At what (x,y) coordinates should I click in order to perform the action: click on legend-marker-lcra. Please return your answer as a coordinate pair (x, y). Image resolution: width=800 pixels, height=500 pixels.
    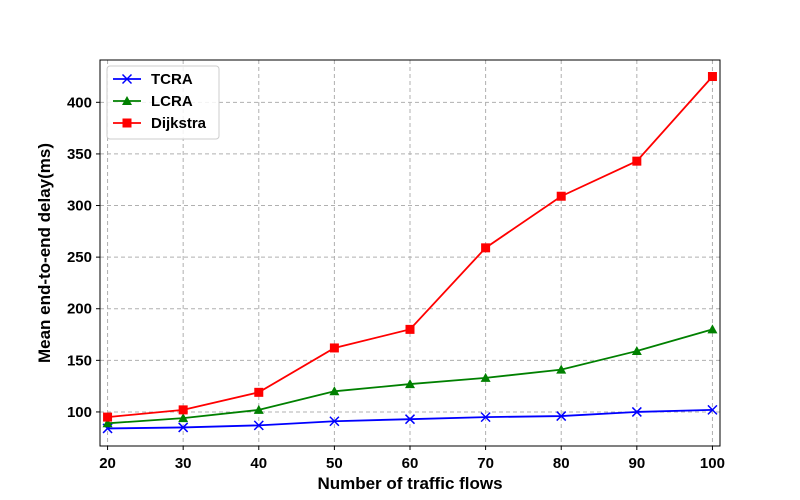
    Looking at the image, I should click on (127, 100).